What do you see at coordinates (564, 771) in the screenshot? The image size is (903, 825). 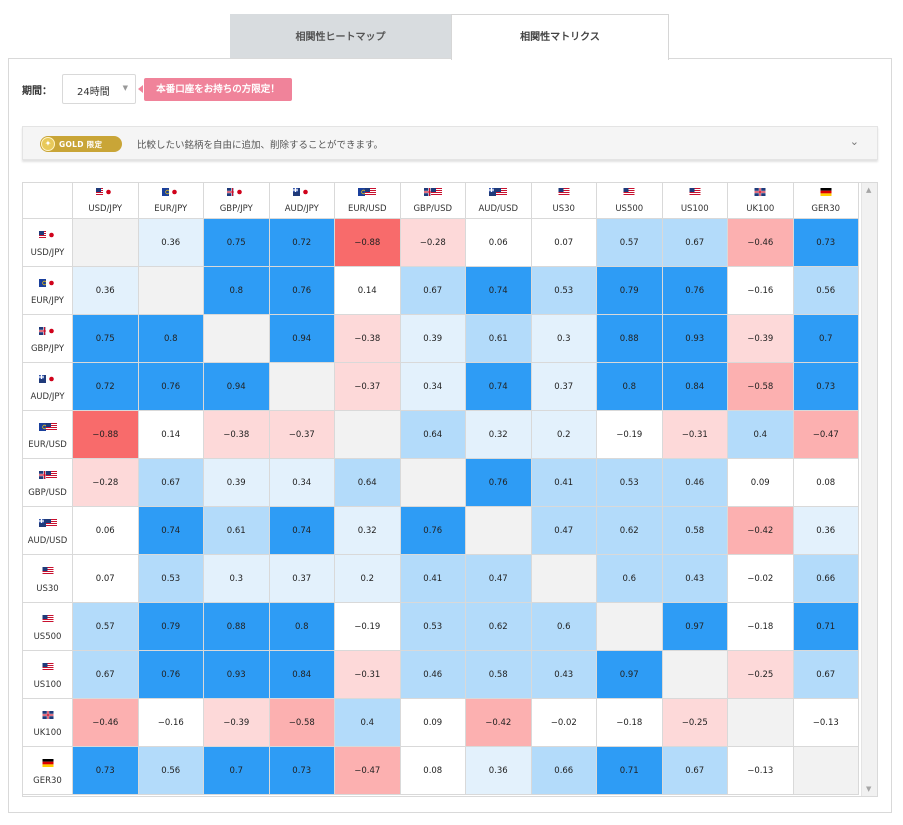 I see `correlation-cell: 0.66` at bounding box center [564, 771].